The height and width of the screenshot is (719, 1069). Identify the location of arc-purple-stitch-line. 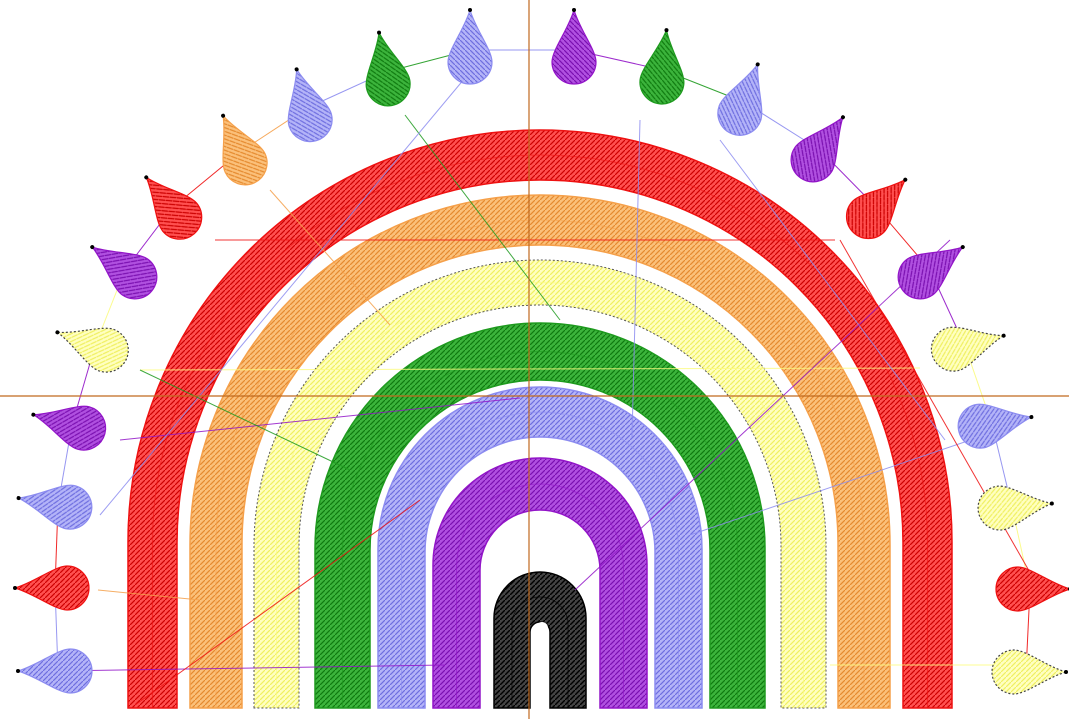
(540, 595).